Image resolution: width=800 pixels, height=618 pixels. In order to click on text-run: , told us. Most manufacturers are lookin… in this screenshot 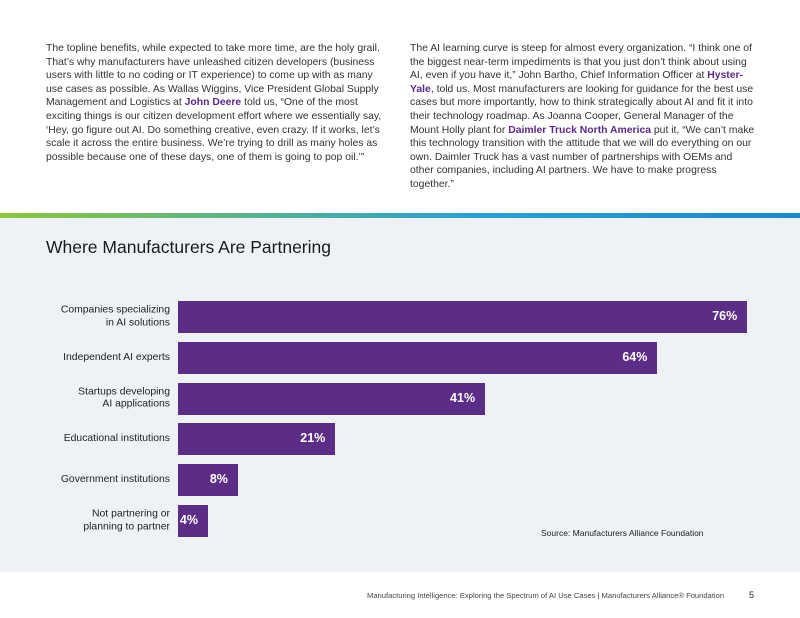, I will do `click(582, 109)`.